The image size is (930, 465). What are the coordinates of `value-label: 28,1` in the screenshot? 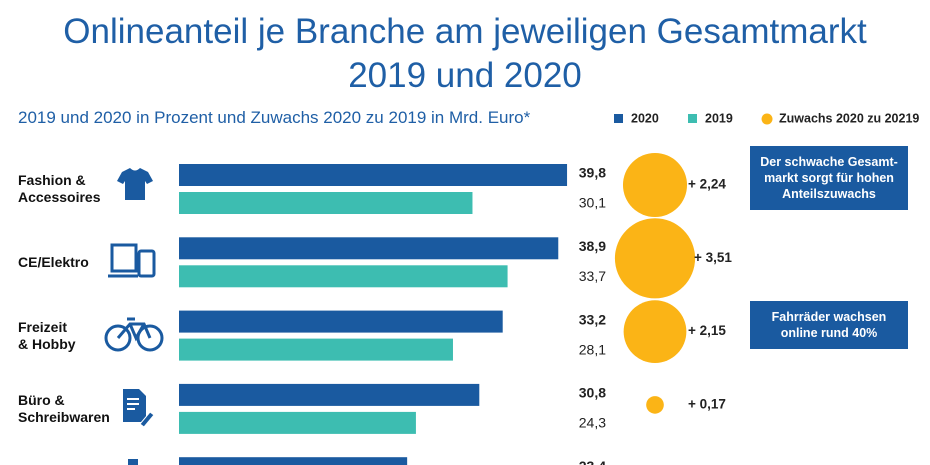 It's located at (592, 349).